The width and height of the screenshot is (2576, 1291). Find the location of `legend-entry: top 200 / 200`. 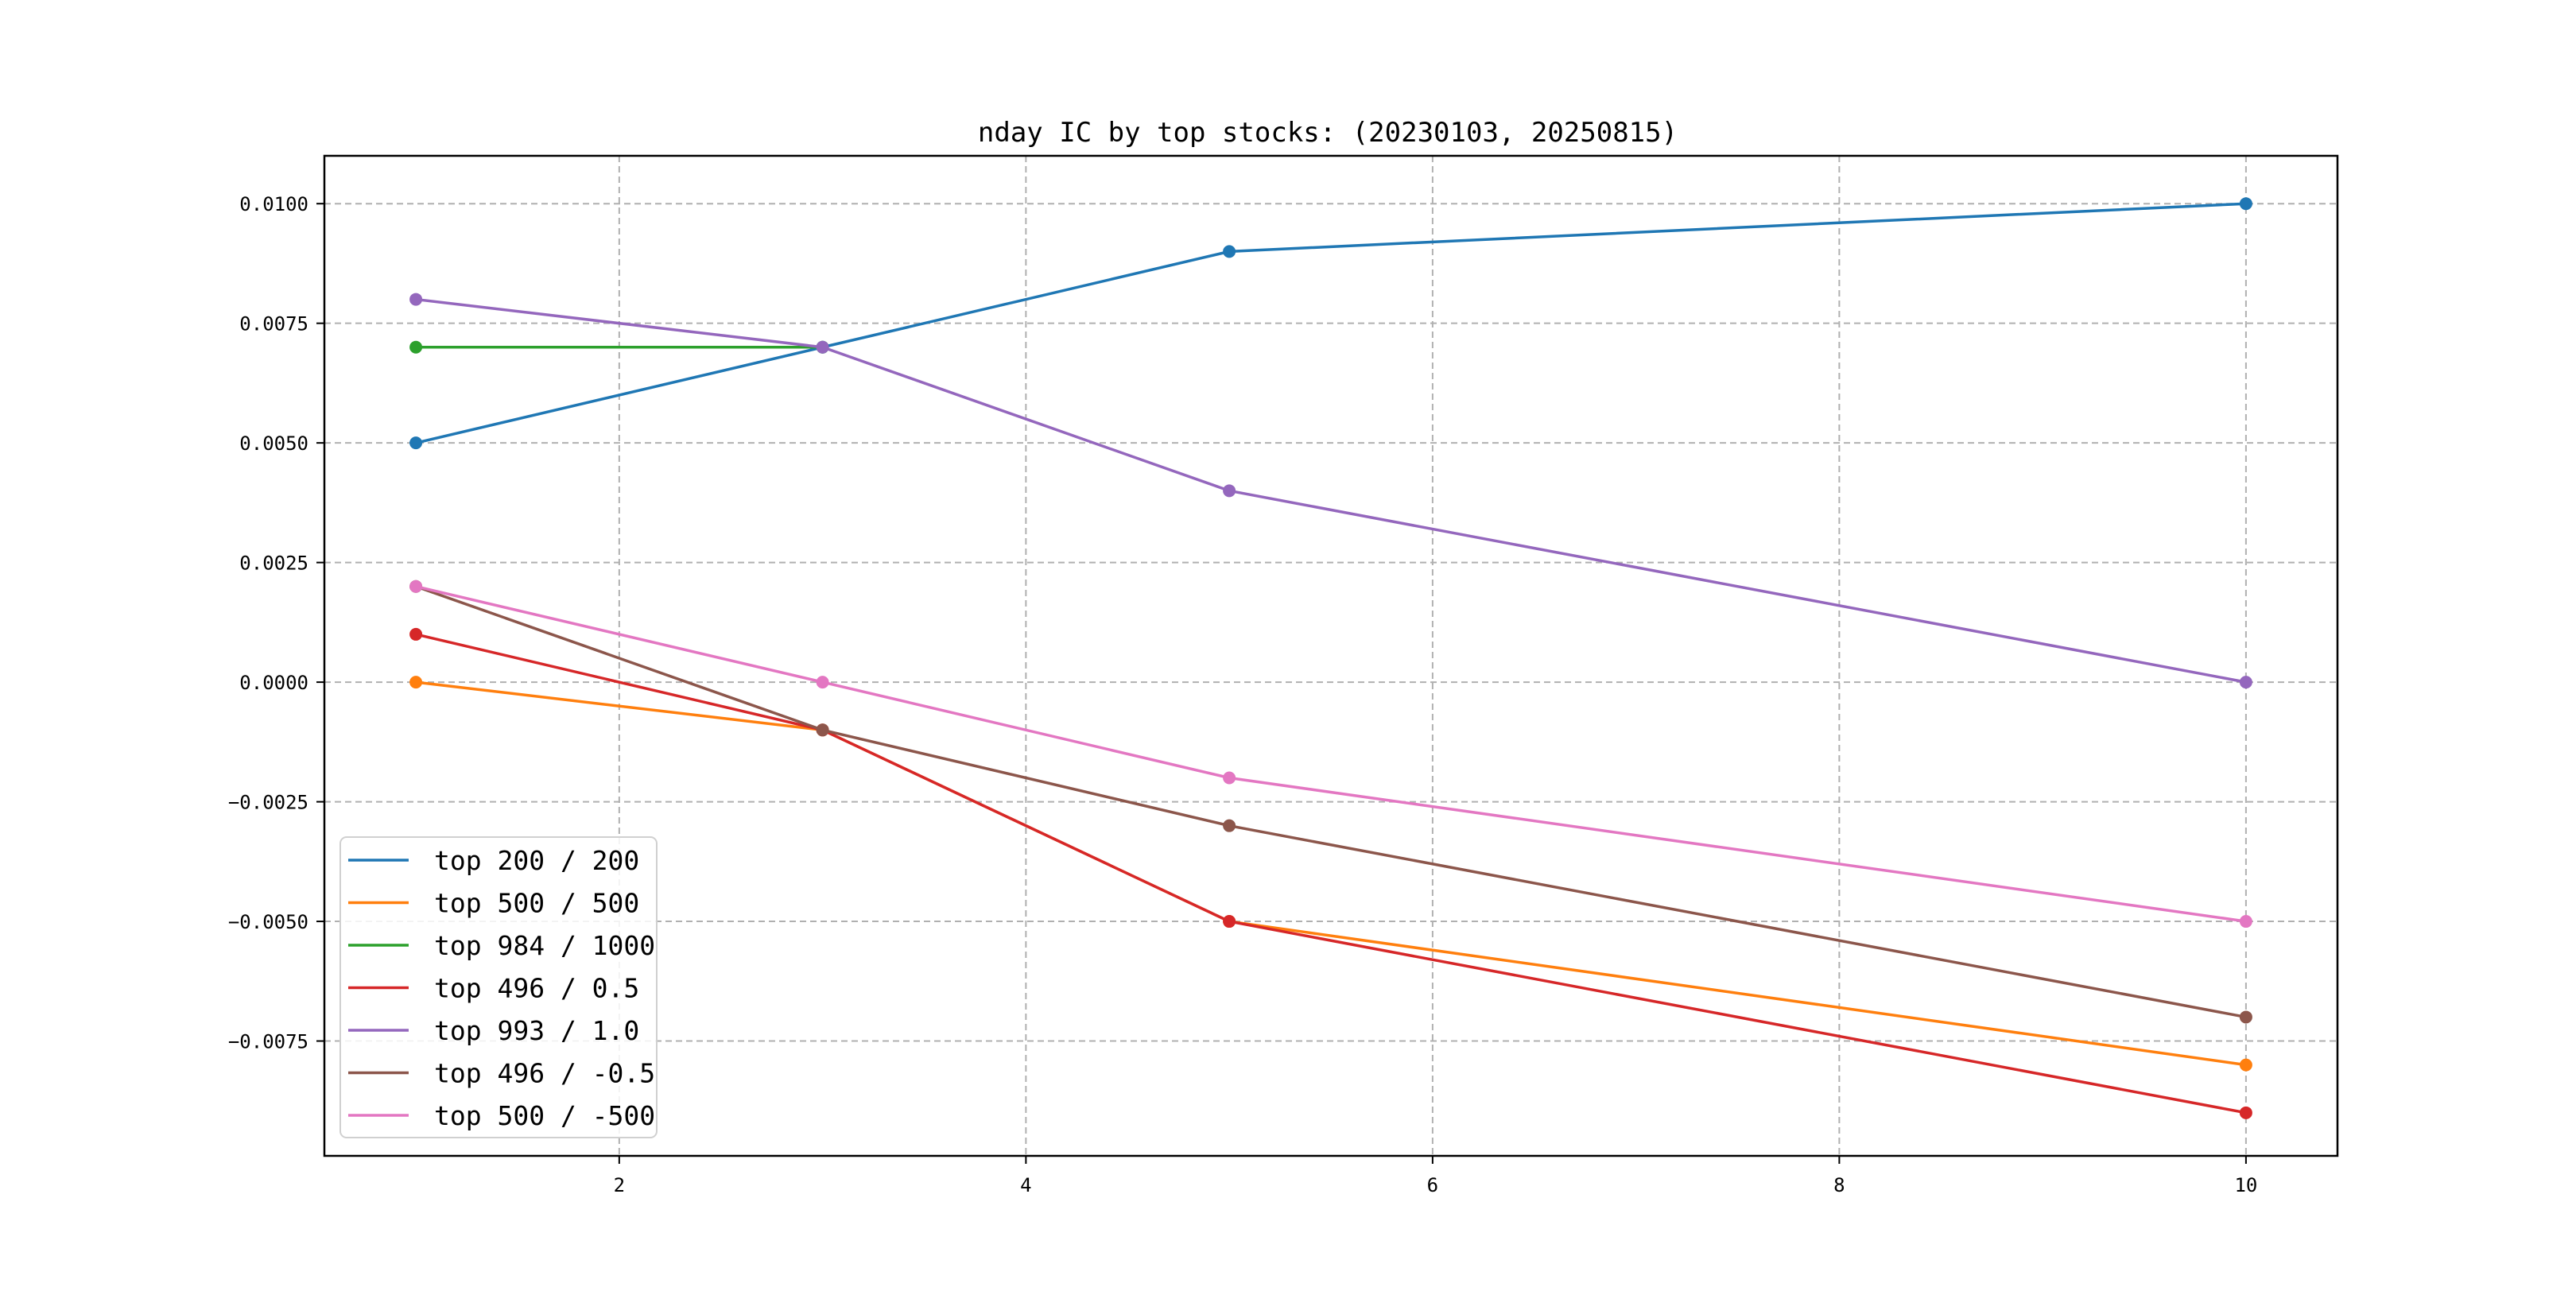

legend-entry: top 200 / 200 is located at coordinates (494, 861).